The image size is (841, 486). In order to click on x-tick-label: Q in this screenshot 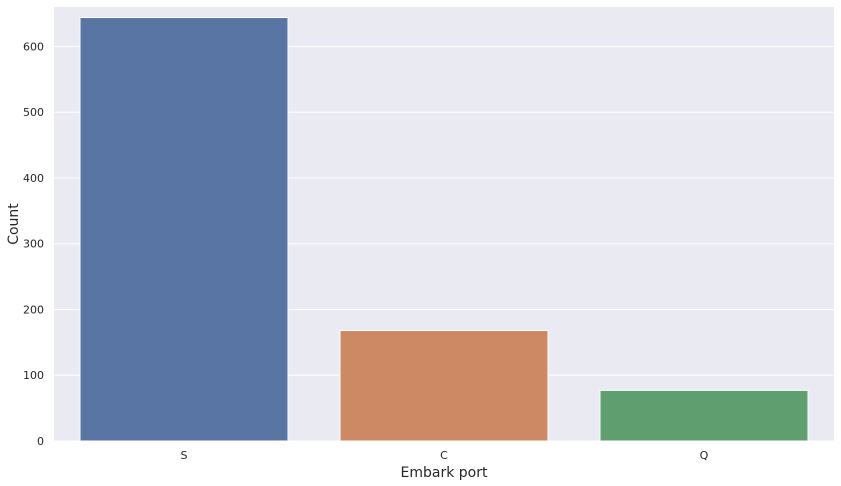, I will do `click(704, 455)`.